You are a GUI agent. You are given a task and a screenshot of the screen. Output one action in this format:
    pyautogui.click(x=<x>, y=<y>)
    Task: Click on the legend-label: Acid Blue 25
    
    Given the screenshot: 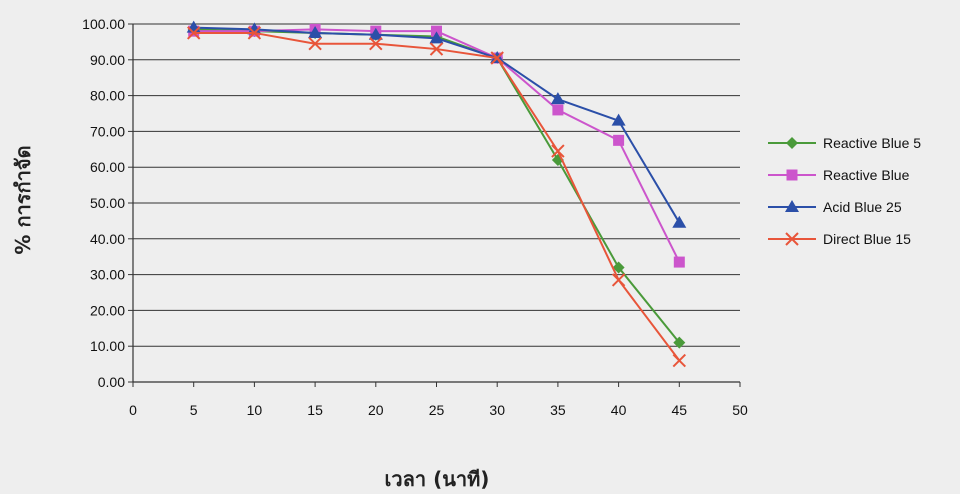 What is the action you would take?
    pyautogui.click(x=862, y=207)
    